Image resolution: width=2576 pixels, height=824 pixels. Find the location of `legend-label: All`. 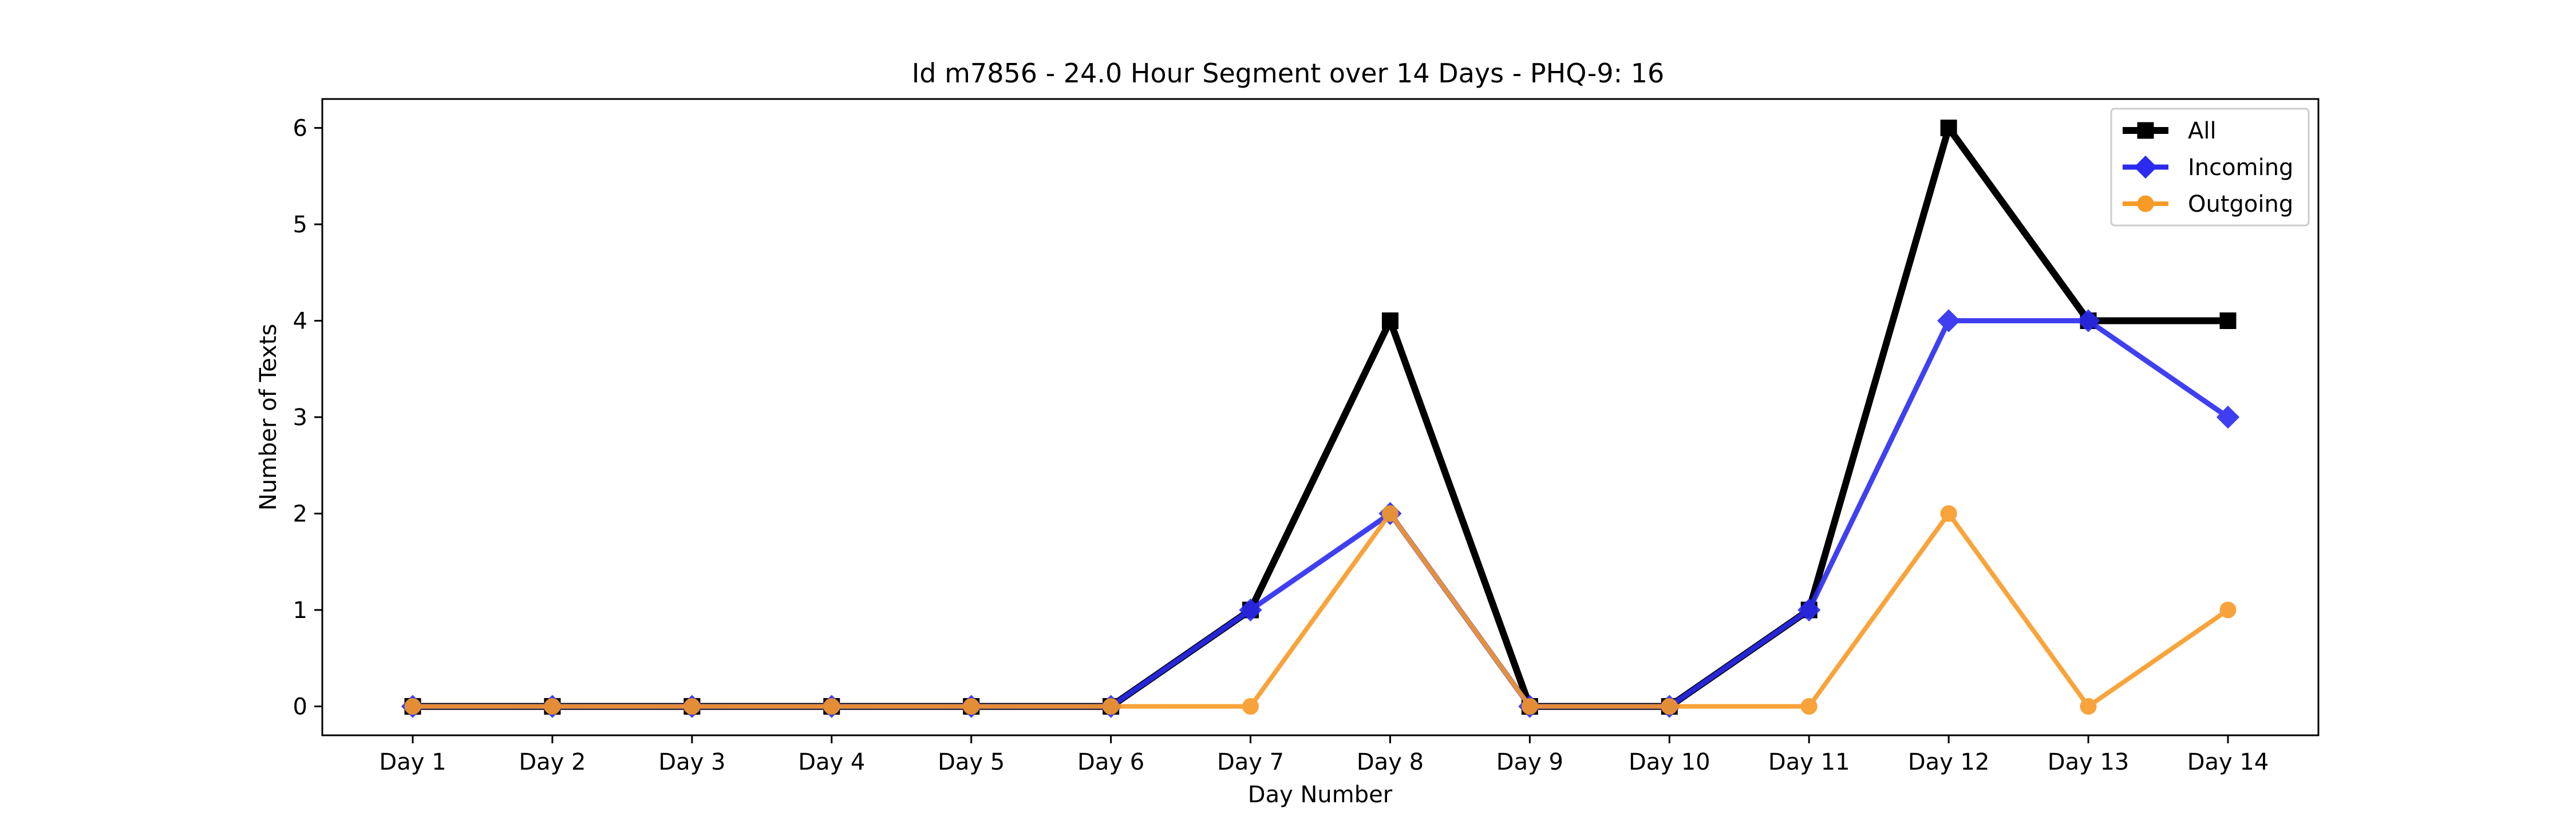

legend-label: All is located at coordinates (2202, 131).